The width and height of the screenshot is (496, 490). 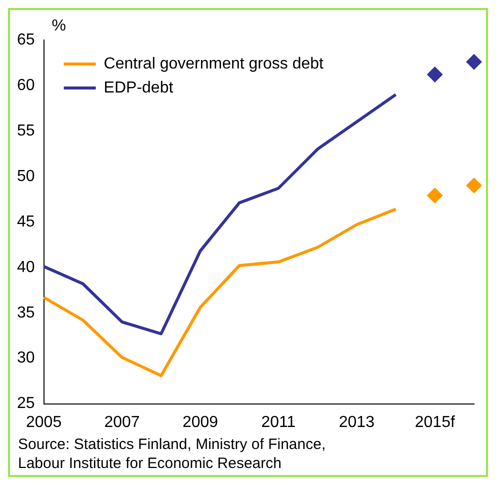 I want to click on y-tick-label: 50, so click(x=26, y=176).